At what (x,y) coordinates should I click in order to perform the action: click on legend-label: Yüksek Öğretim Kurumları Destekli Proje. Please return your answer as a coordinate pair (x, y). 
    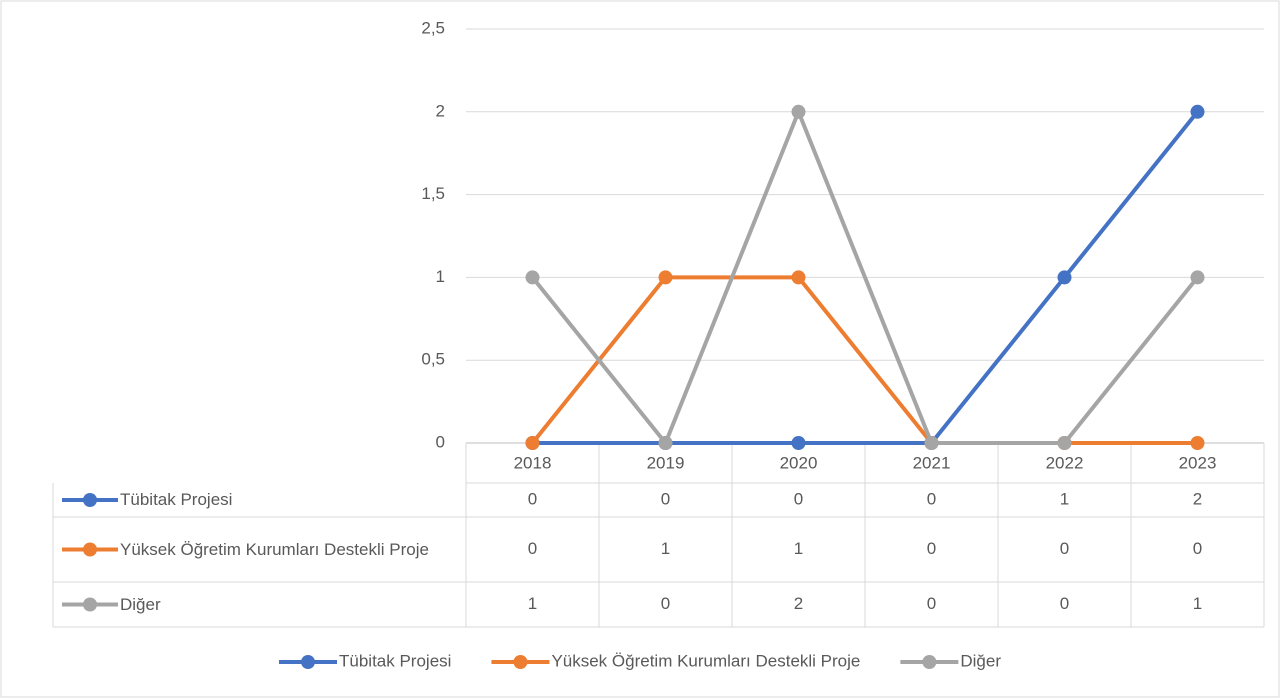
    Looking at the image, I should click on (705, 660).